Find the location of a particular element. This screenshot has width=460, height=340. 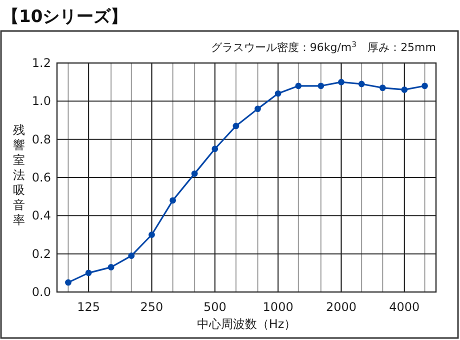

x-axis-title: 中心周波数（Hz） is located at coordinates (246, 324).